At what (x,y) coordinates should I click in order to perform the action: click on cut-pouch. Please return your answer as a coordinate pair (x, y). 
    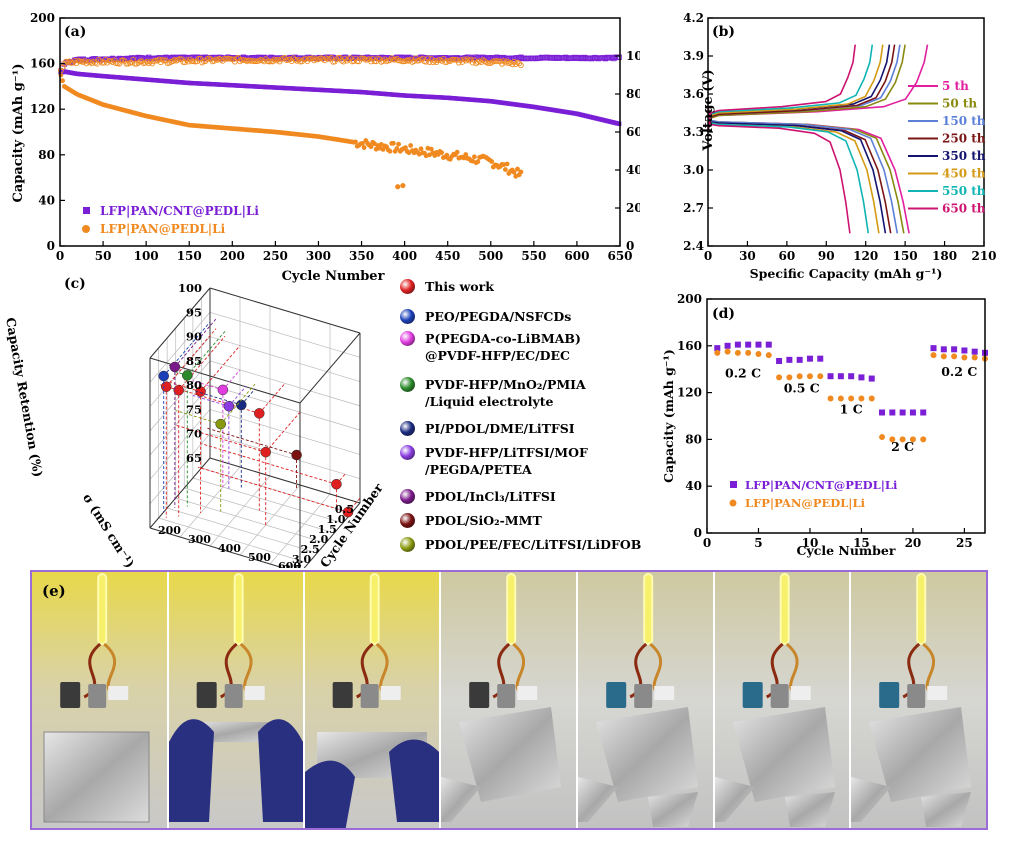
    Looking at the image, I should click on (647, 754).